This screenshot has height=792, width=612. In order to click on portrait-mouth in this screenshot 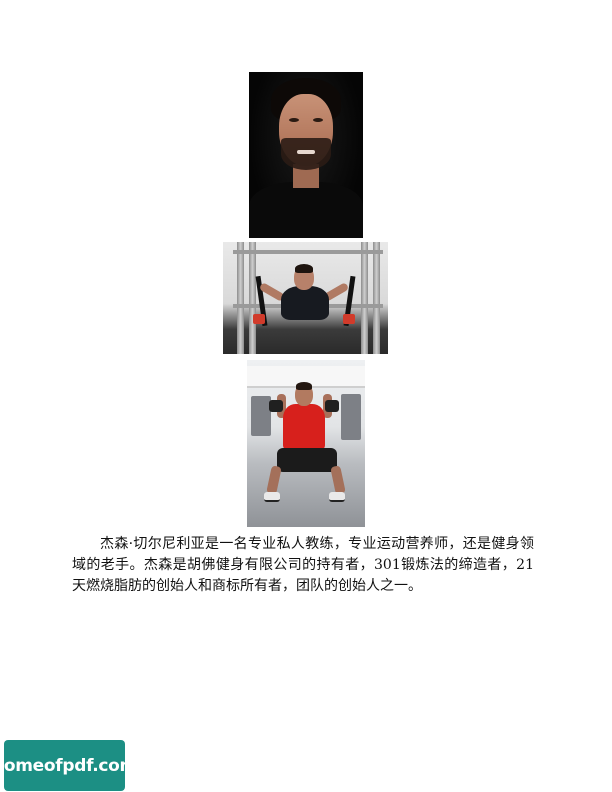, I will do `click(306, 152)`.